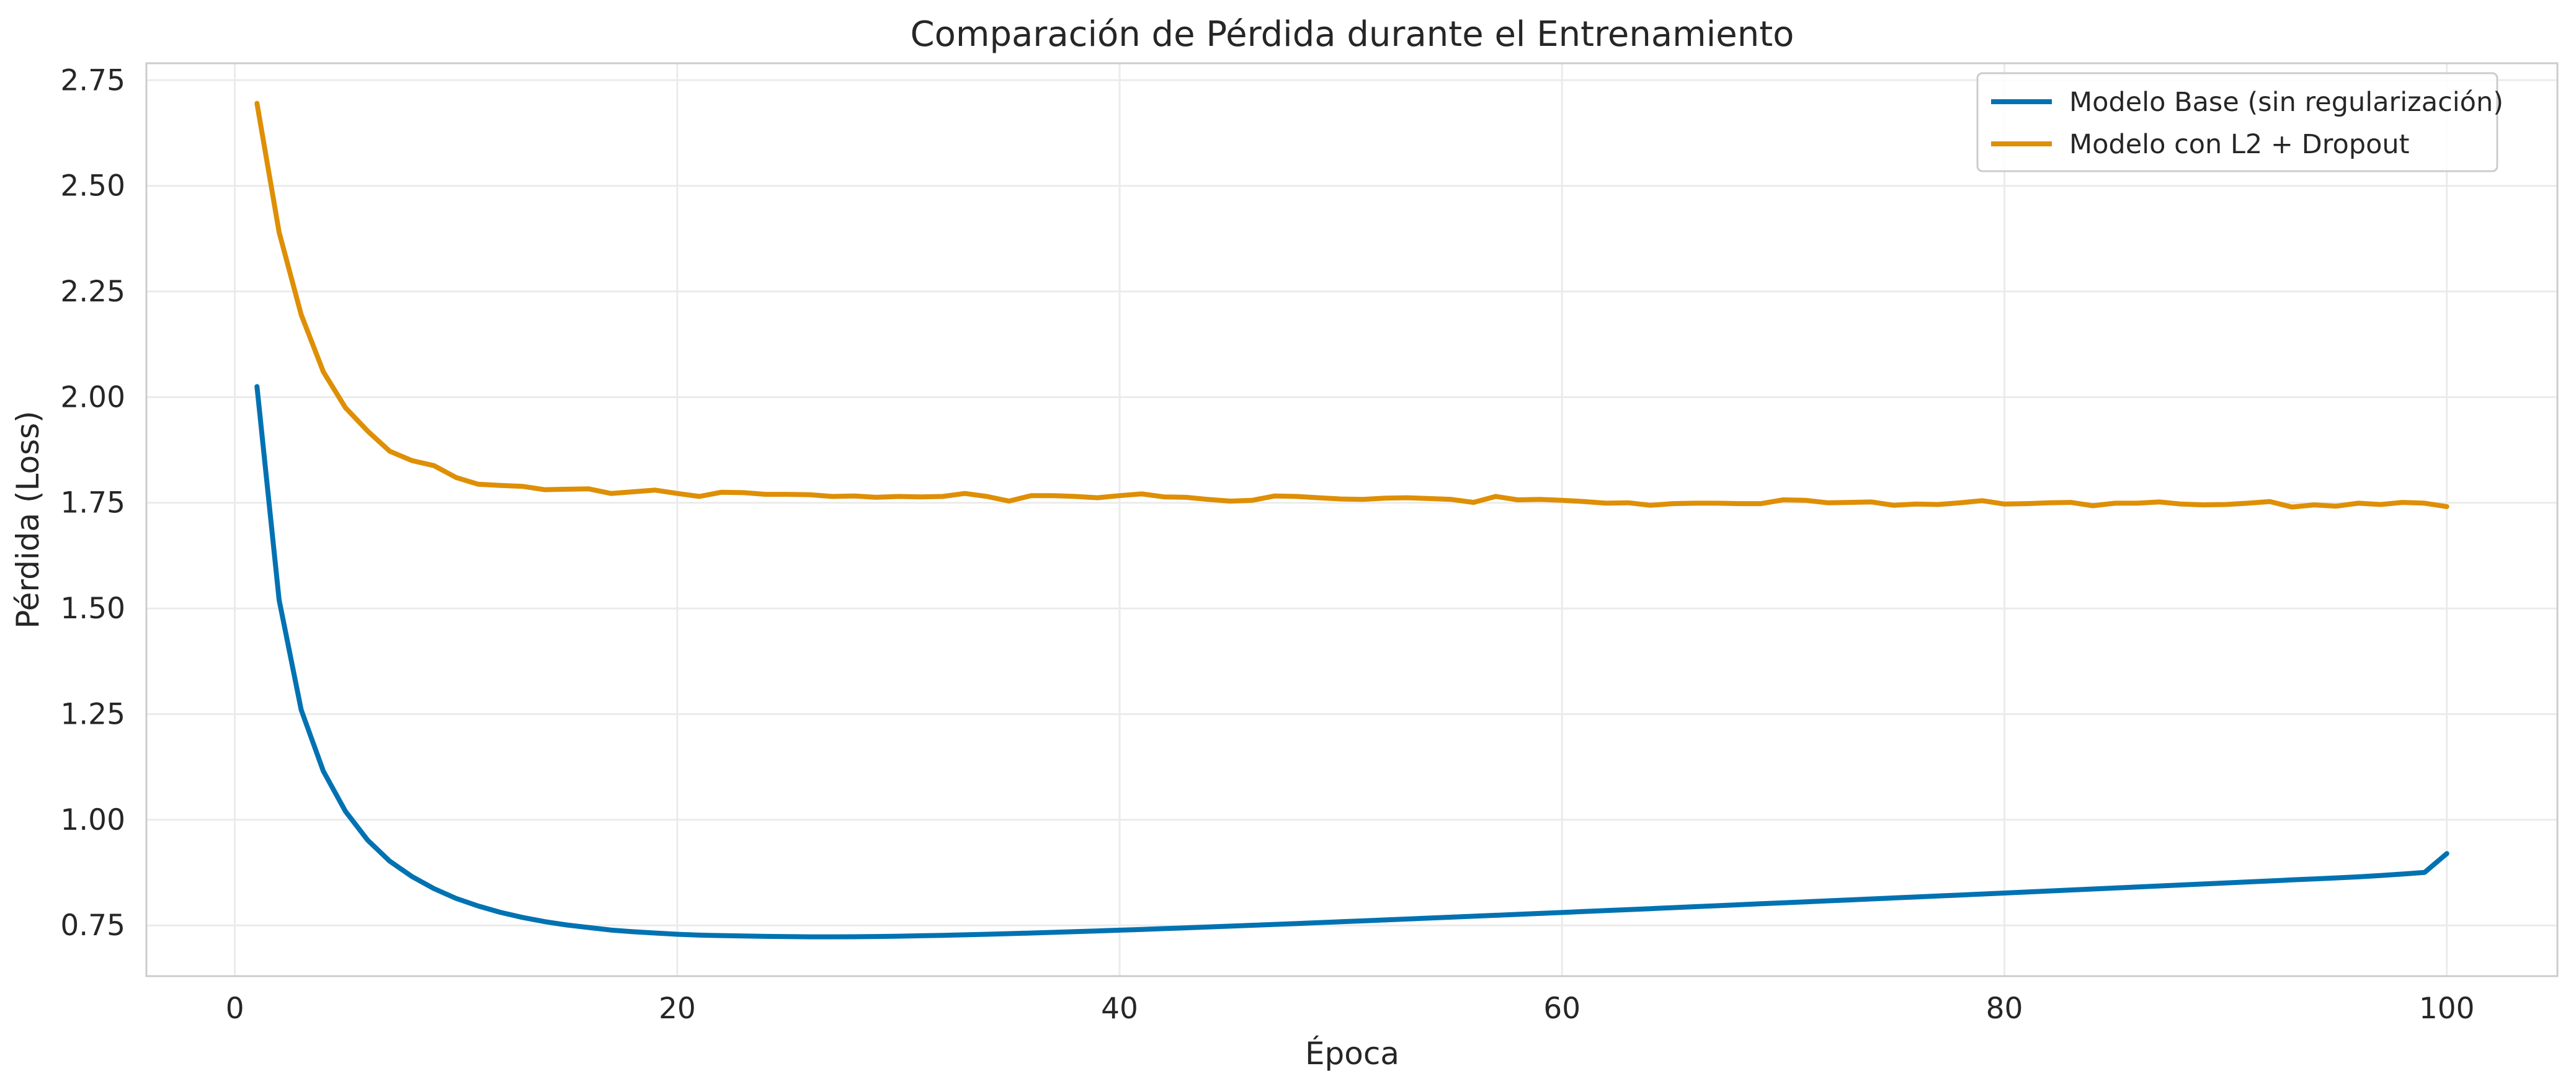 The height and width of the screenshot is (1089, 2576). I want to click on x-tick-label: 100, so click(2447, 1009).